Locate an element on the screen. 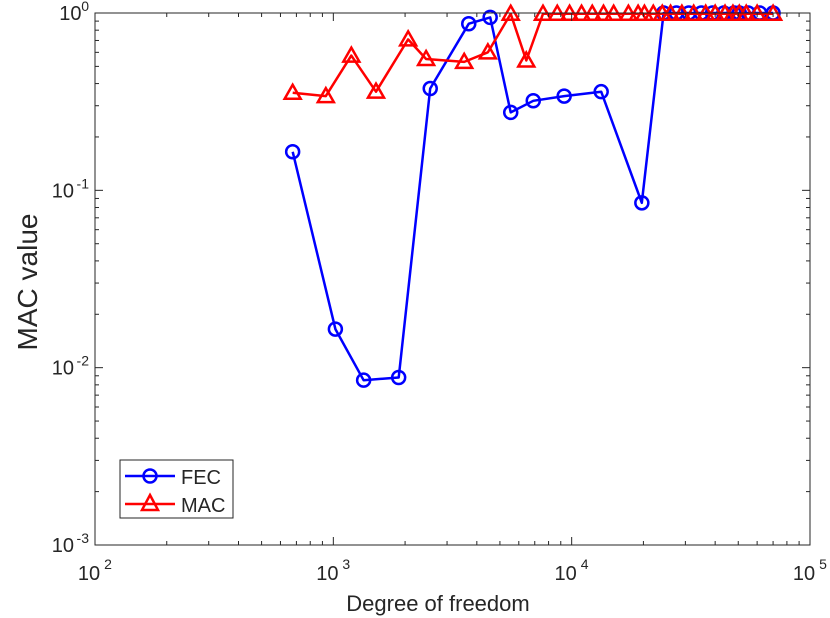 Image resolution: width=830 pixels, height=618 pixels. y-tick-label-exponent: -1 is located at coordinates (83, 183).